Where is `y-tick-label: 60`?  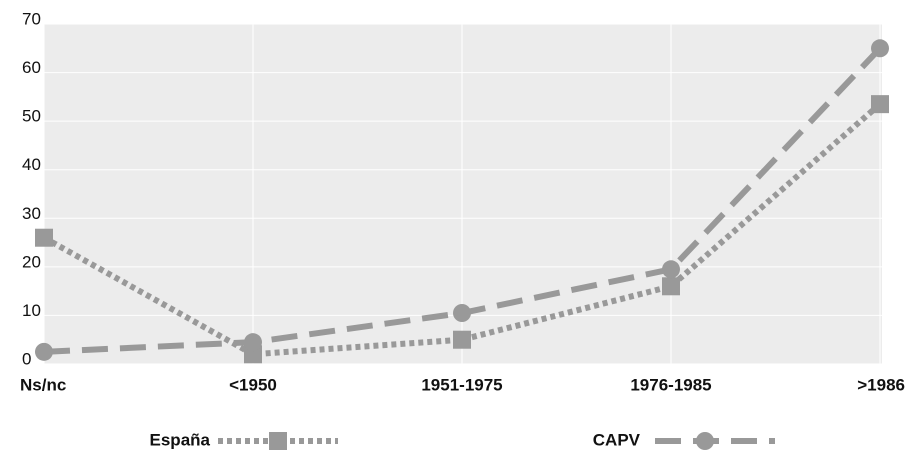
y-tick-label: 60 is located at coordinates (31, 67).